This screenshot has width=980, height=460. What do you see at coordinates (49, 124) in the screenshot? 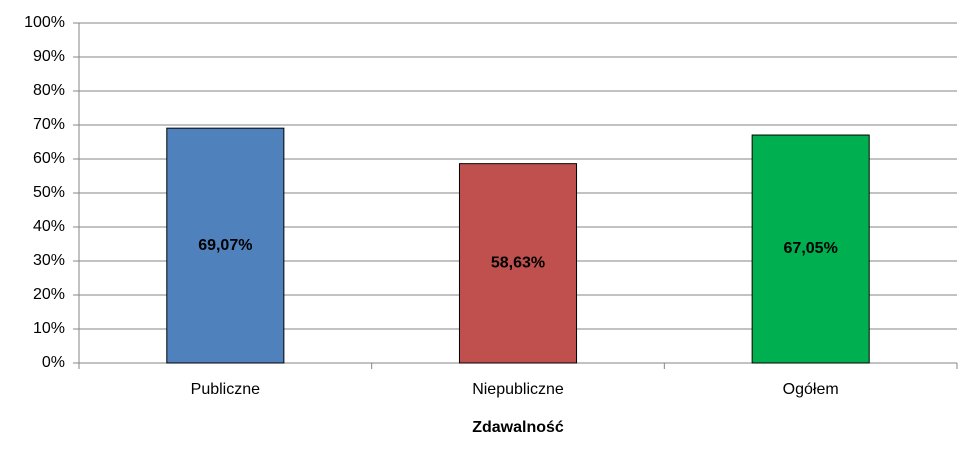
I see `y-tick-label: 70%` at bounding box center [49, 124].